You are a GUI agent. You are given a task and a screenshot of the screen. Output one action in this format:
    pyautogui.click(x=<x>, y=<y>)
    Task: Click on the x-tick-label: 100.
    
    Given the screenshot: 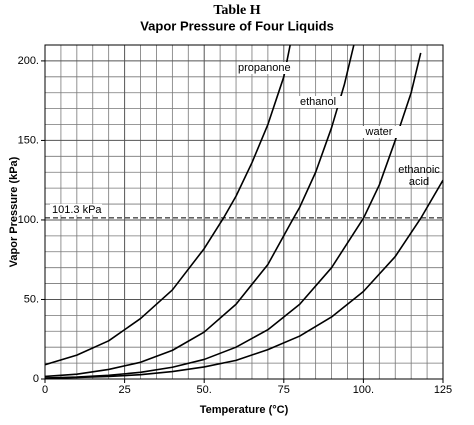 What is the action you would take?
    pyautogui.click(x=363, y=390)
    